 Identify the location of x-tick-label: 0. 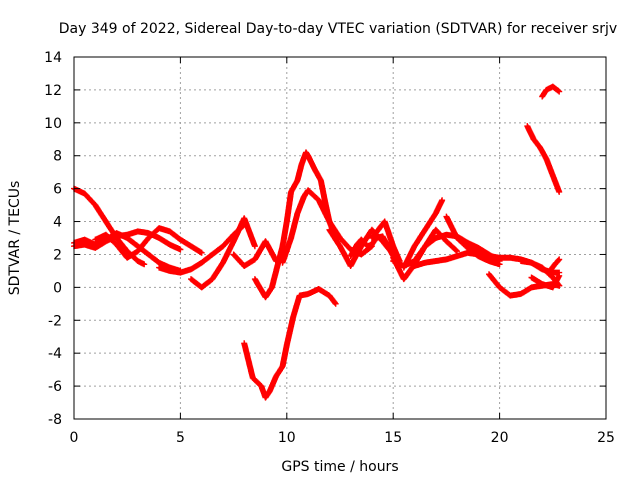
(74, 438).